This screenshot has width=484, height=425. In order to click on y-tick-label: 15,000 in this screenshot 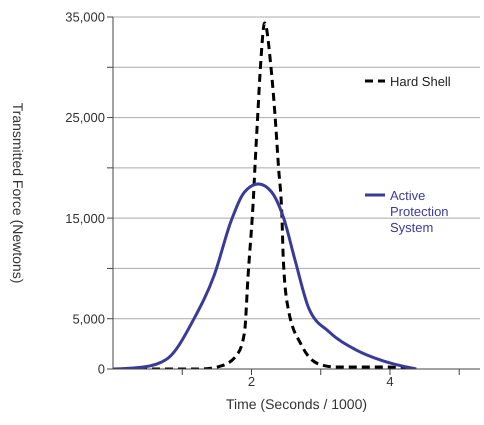, I will do `click(85, 218)`.